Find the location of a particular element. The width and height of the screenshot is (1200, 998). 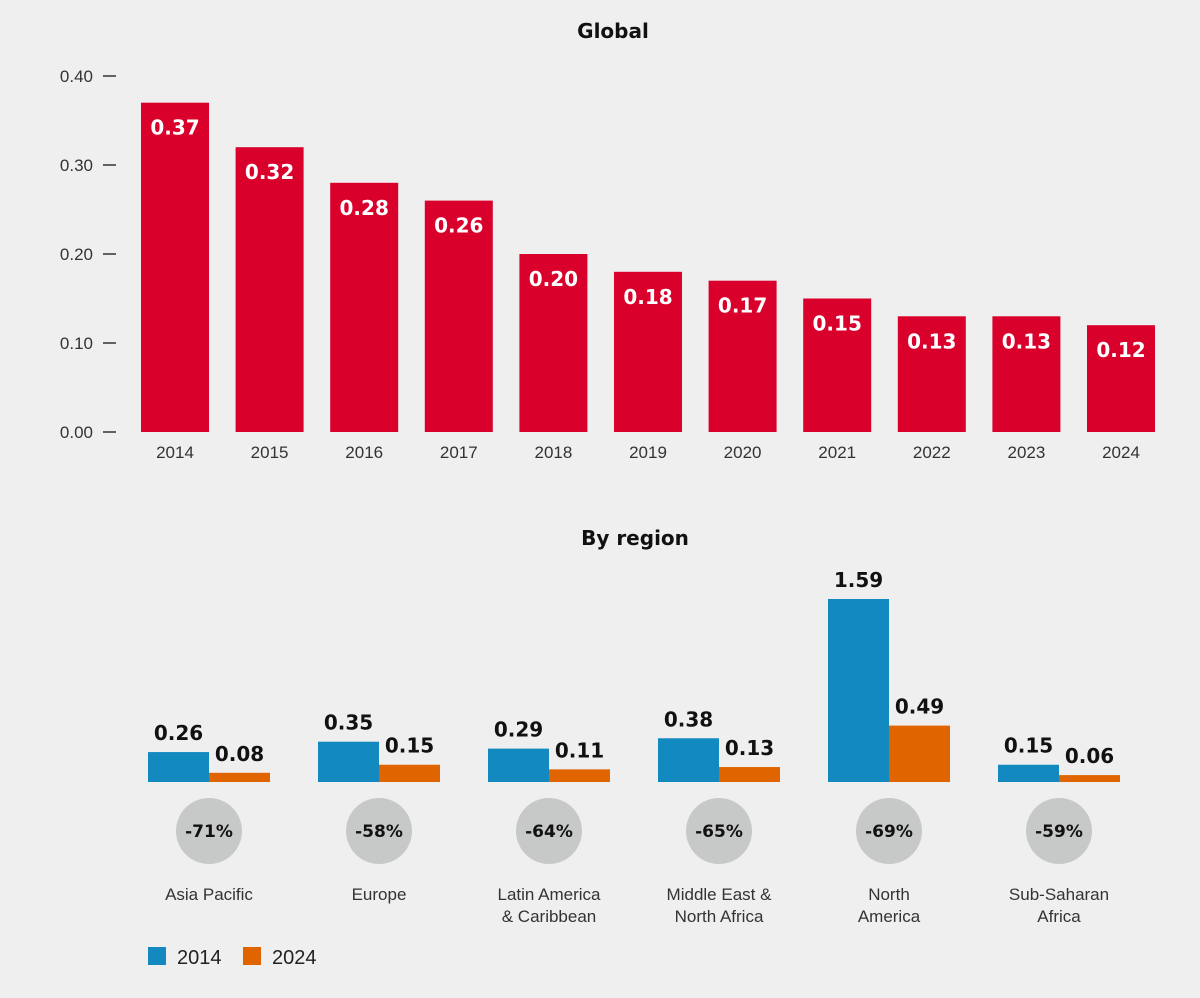

region-bar-value-label: 0.26 is located at coordinates (178, 733).